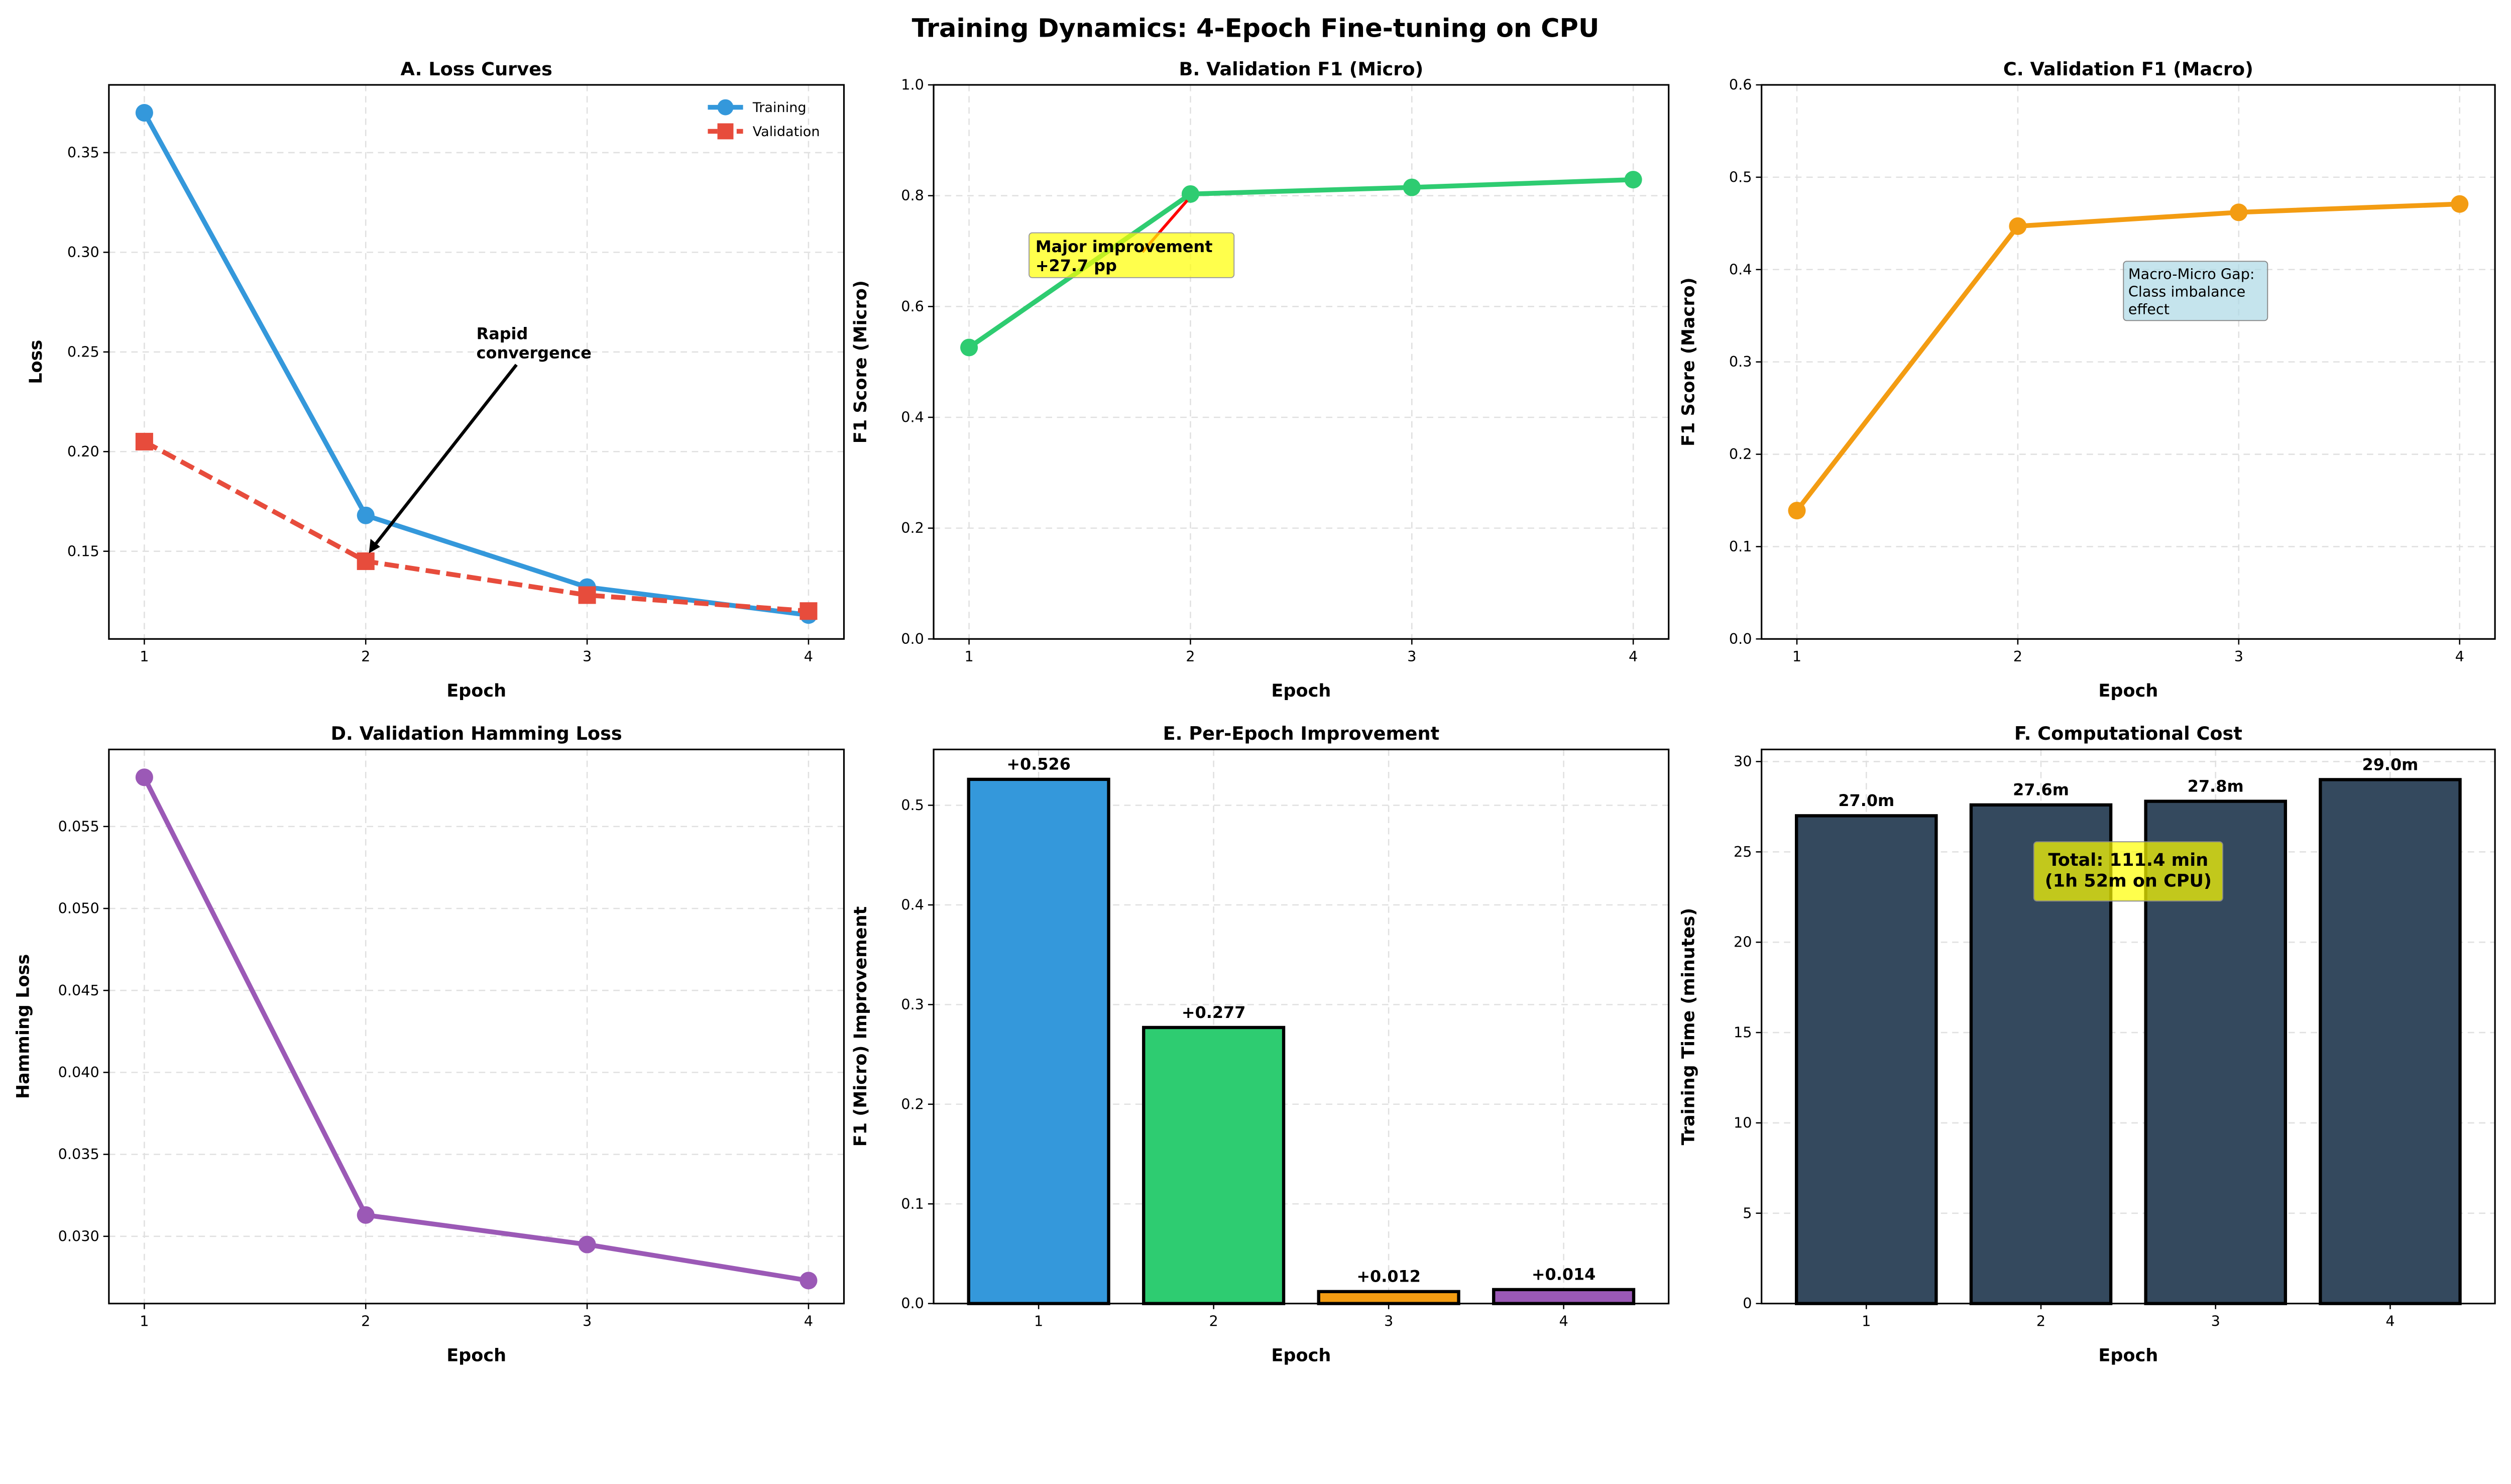 This screenshot has width=2511, height=1484. Describe the element at coordinates (1748, 1212) in the screenshot. I see `y-tick-label: 5` at that location.